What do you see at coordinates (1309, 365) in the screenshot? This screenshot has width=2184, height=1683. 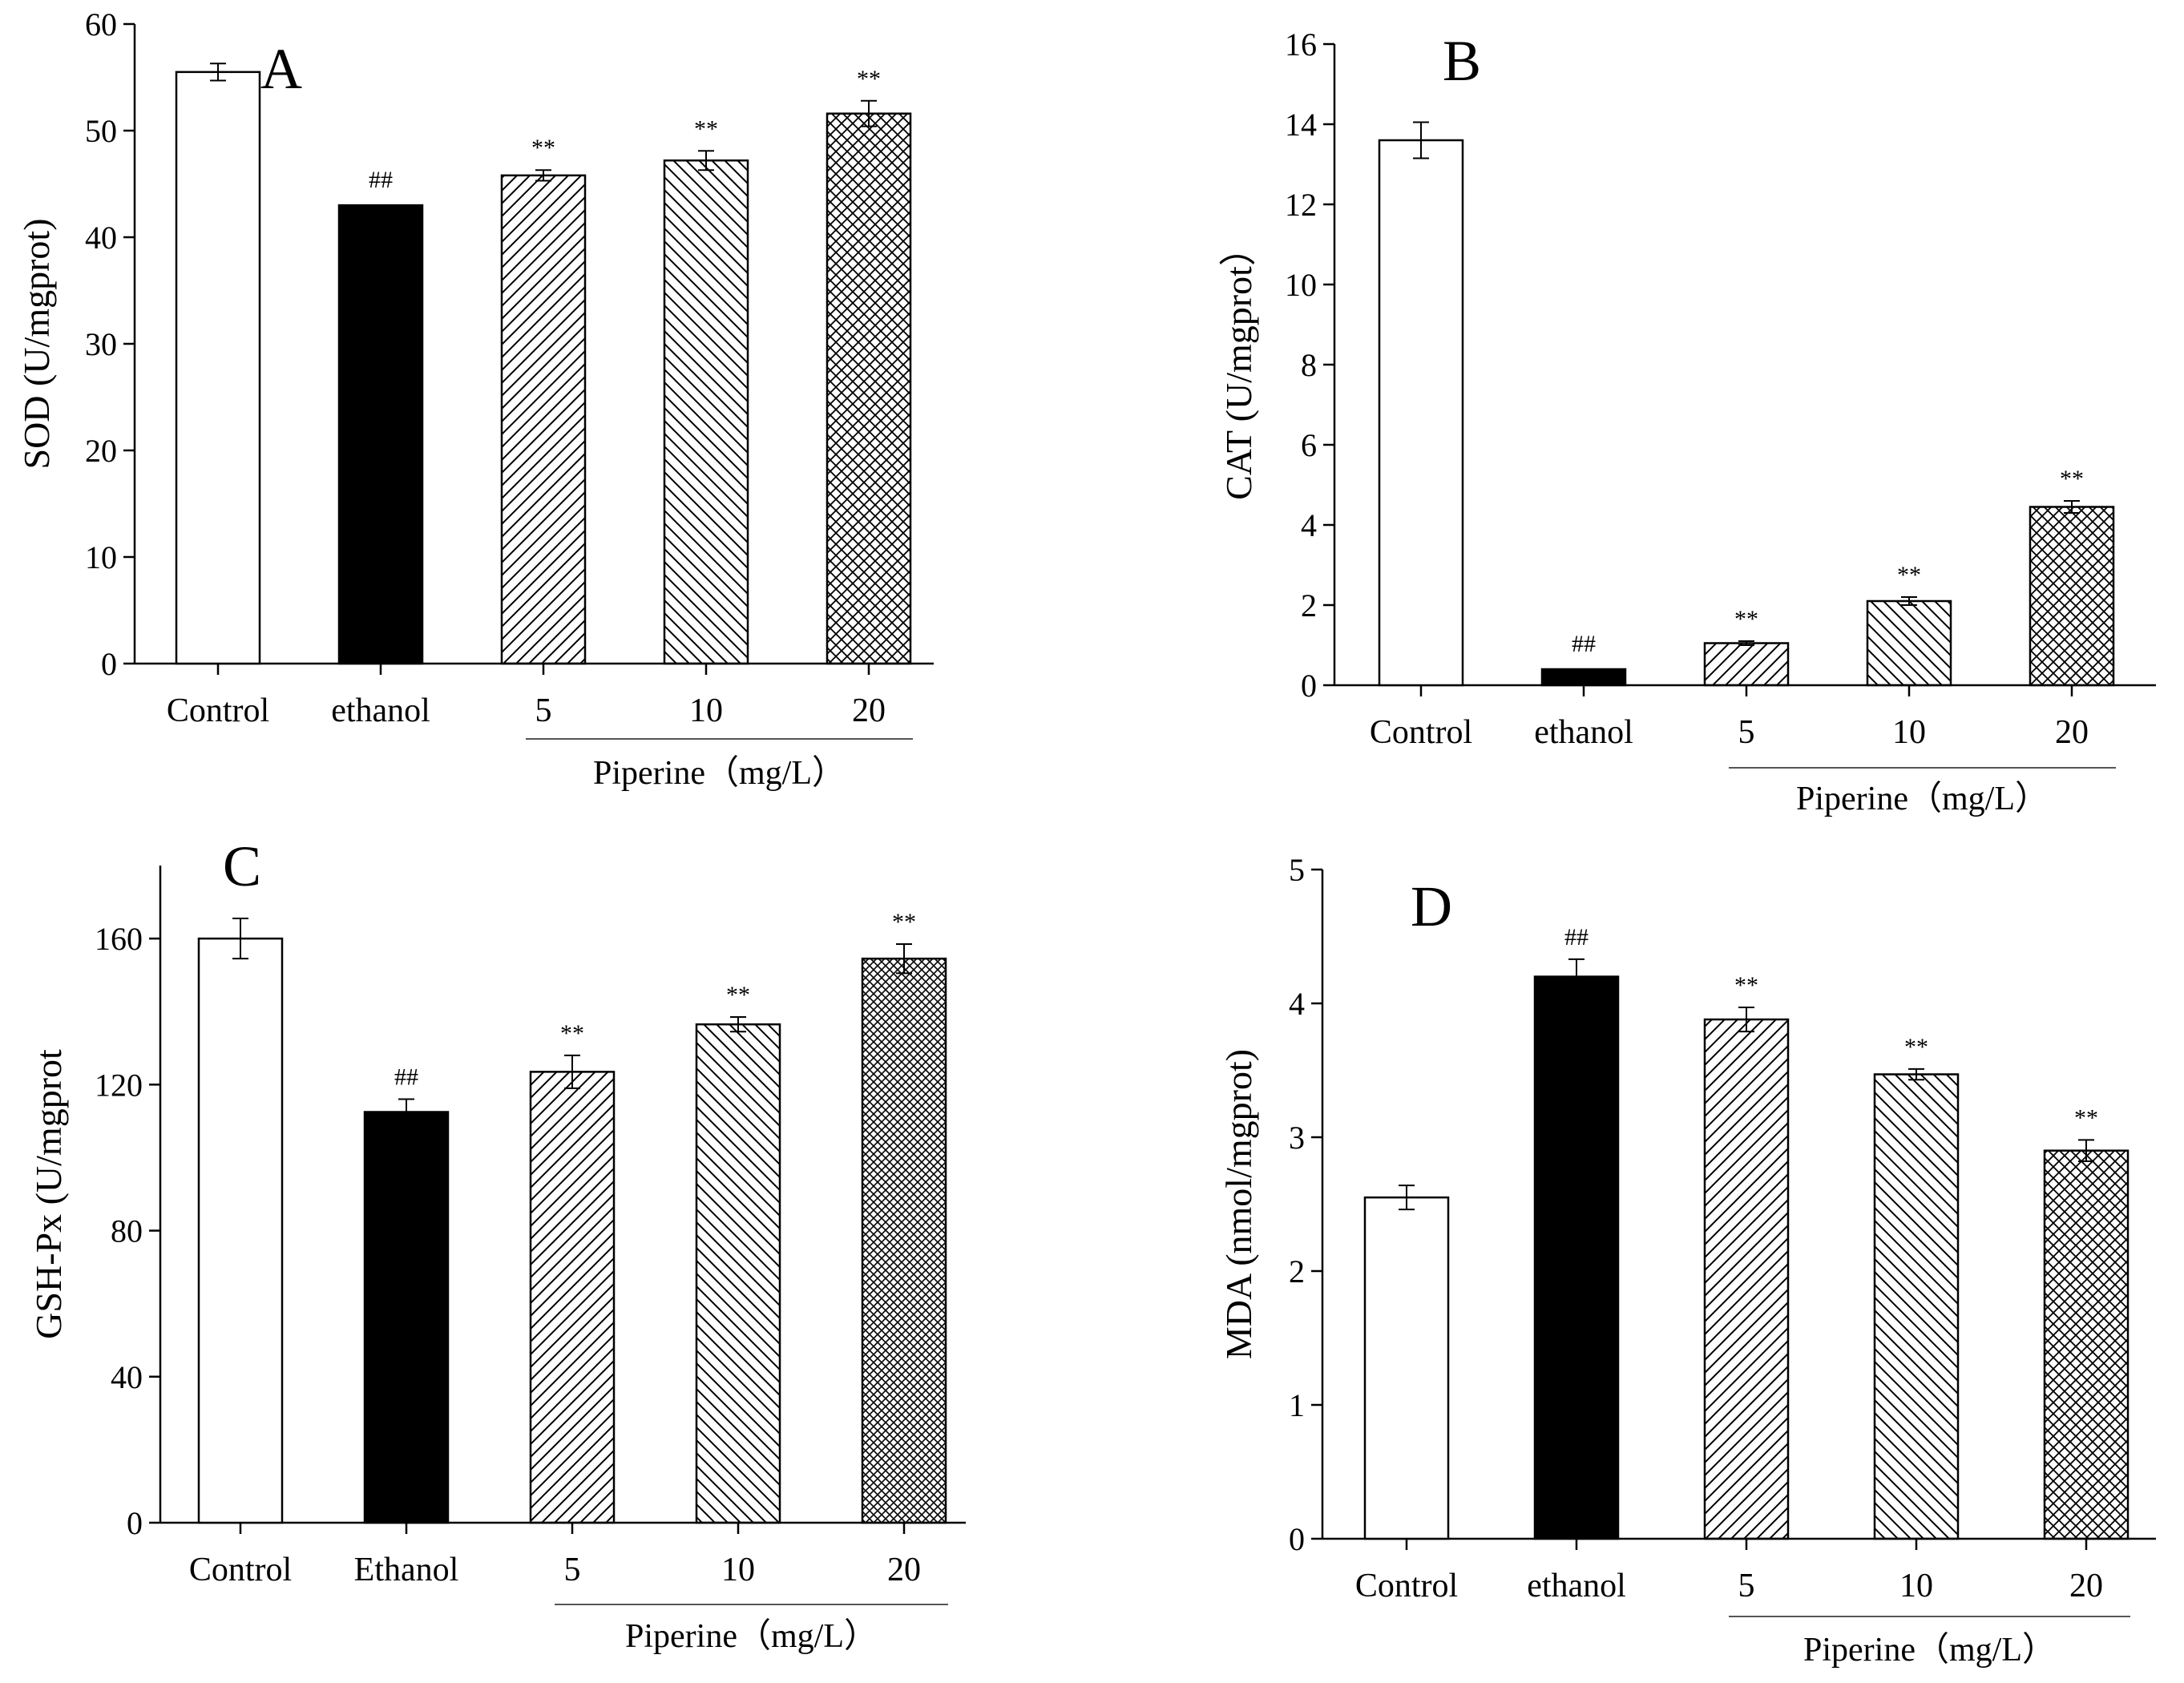 I see `y-tick-label: 8` at bounding box center [1309, 365].